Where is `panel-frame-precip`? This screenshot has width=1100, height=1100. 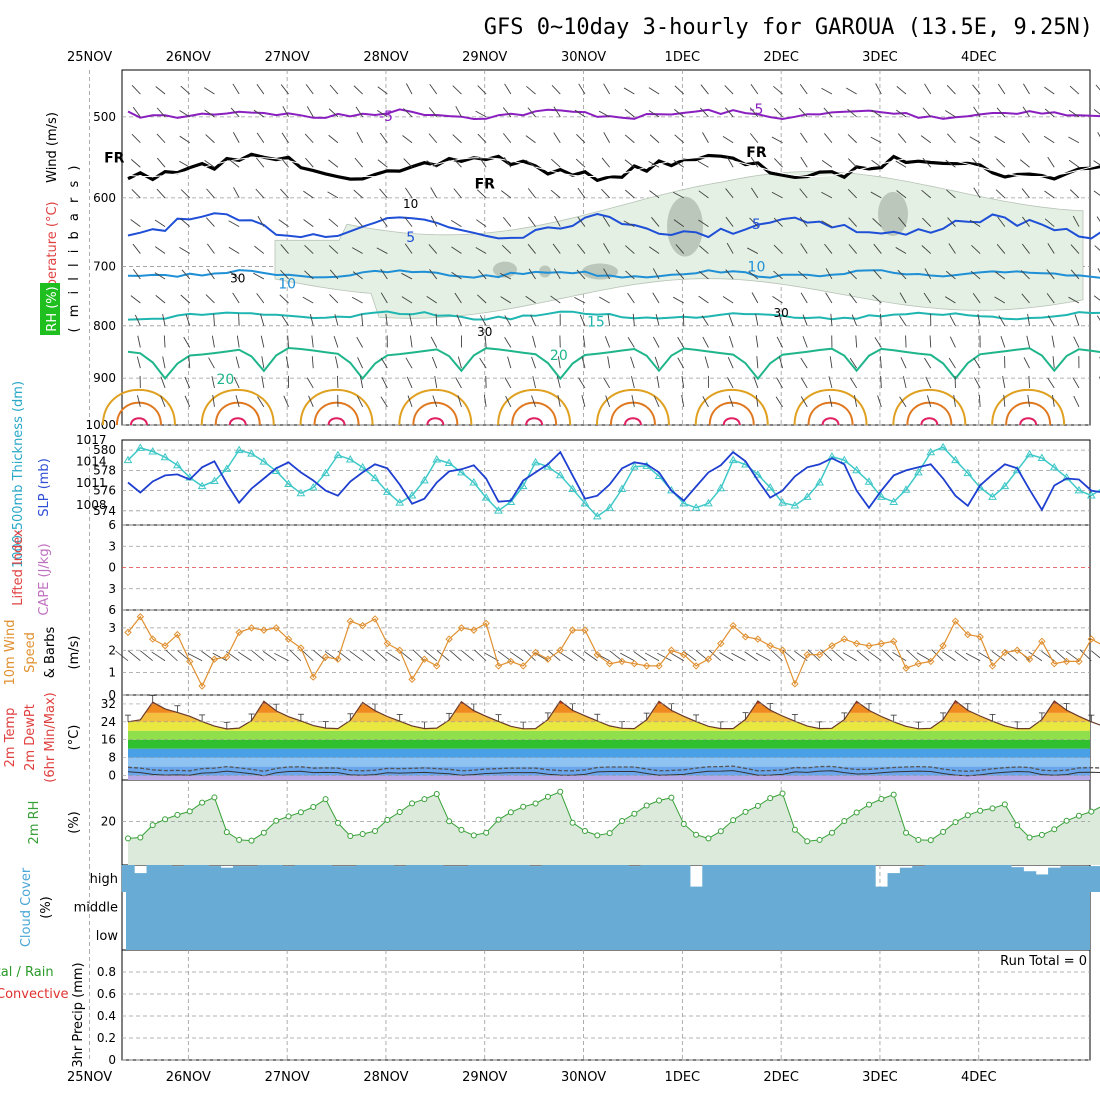 panel-frame-precip is located at coordinates (606, 1005).